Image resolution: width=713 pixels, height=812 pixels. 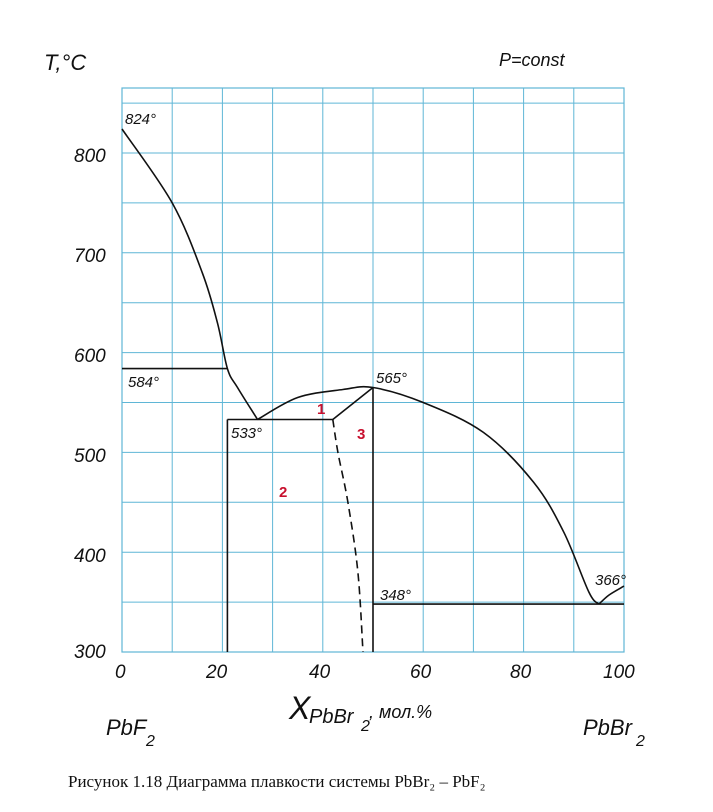 I want to click on right-component-label: PbBr 2, so click(x=614, y=732).